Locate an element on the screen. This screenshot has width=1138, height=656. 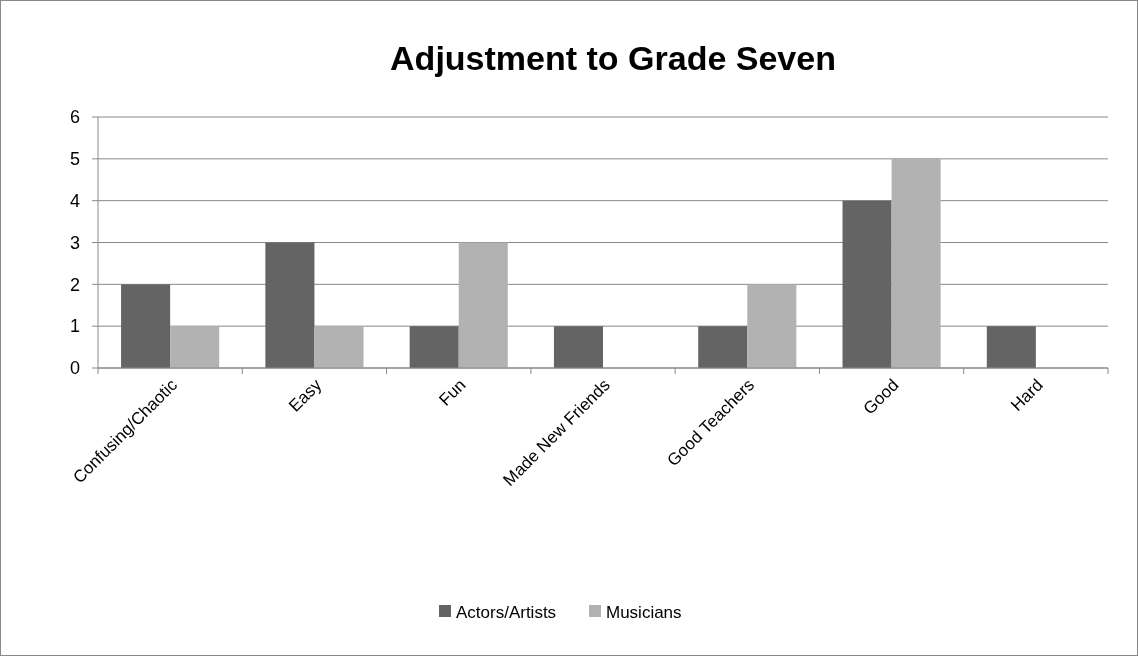
y-tick-label: 1 is located at coordinates (74, 326).